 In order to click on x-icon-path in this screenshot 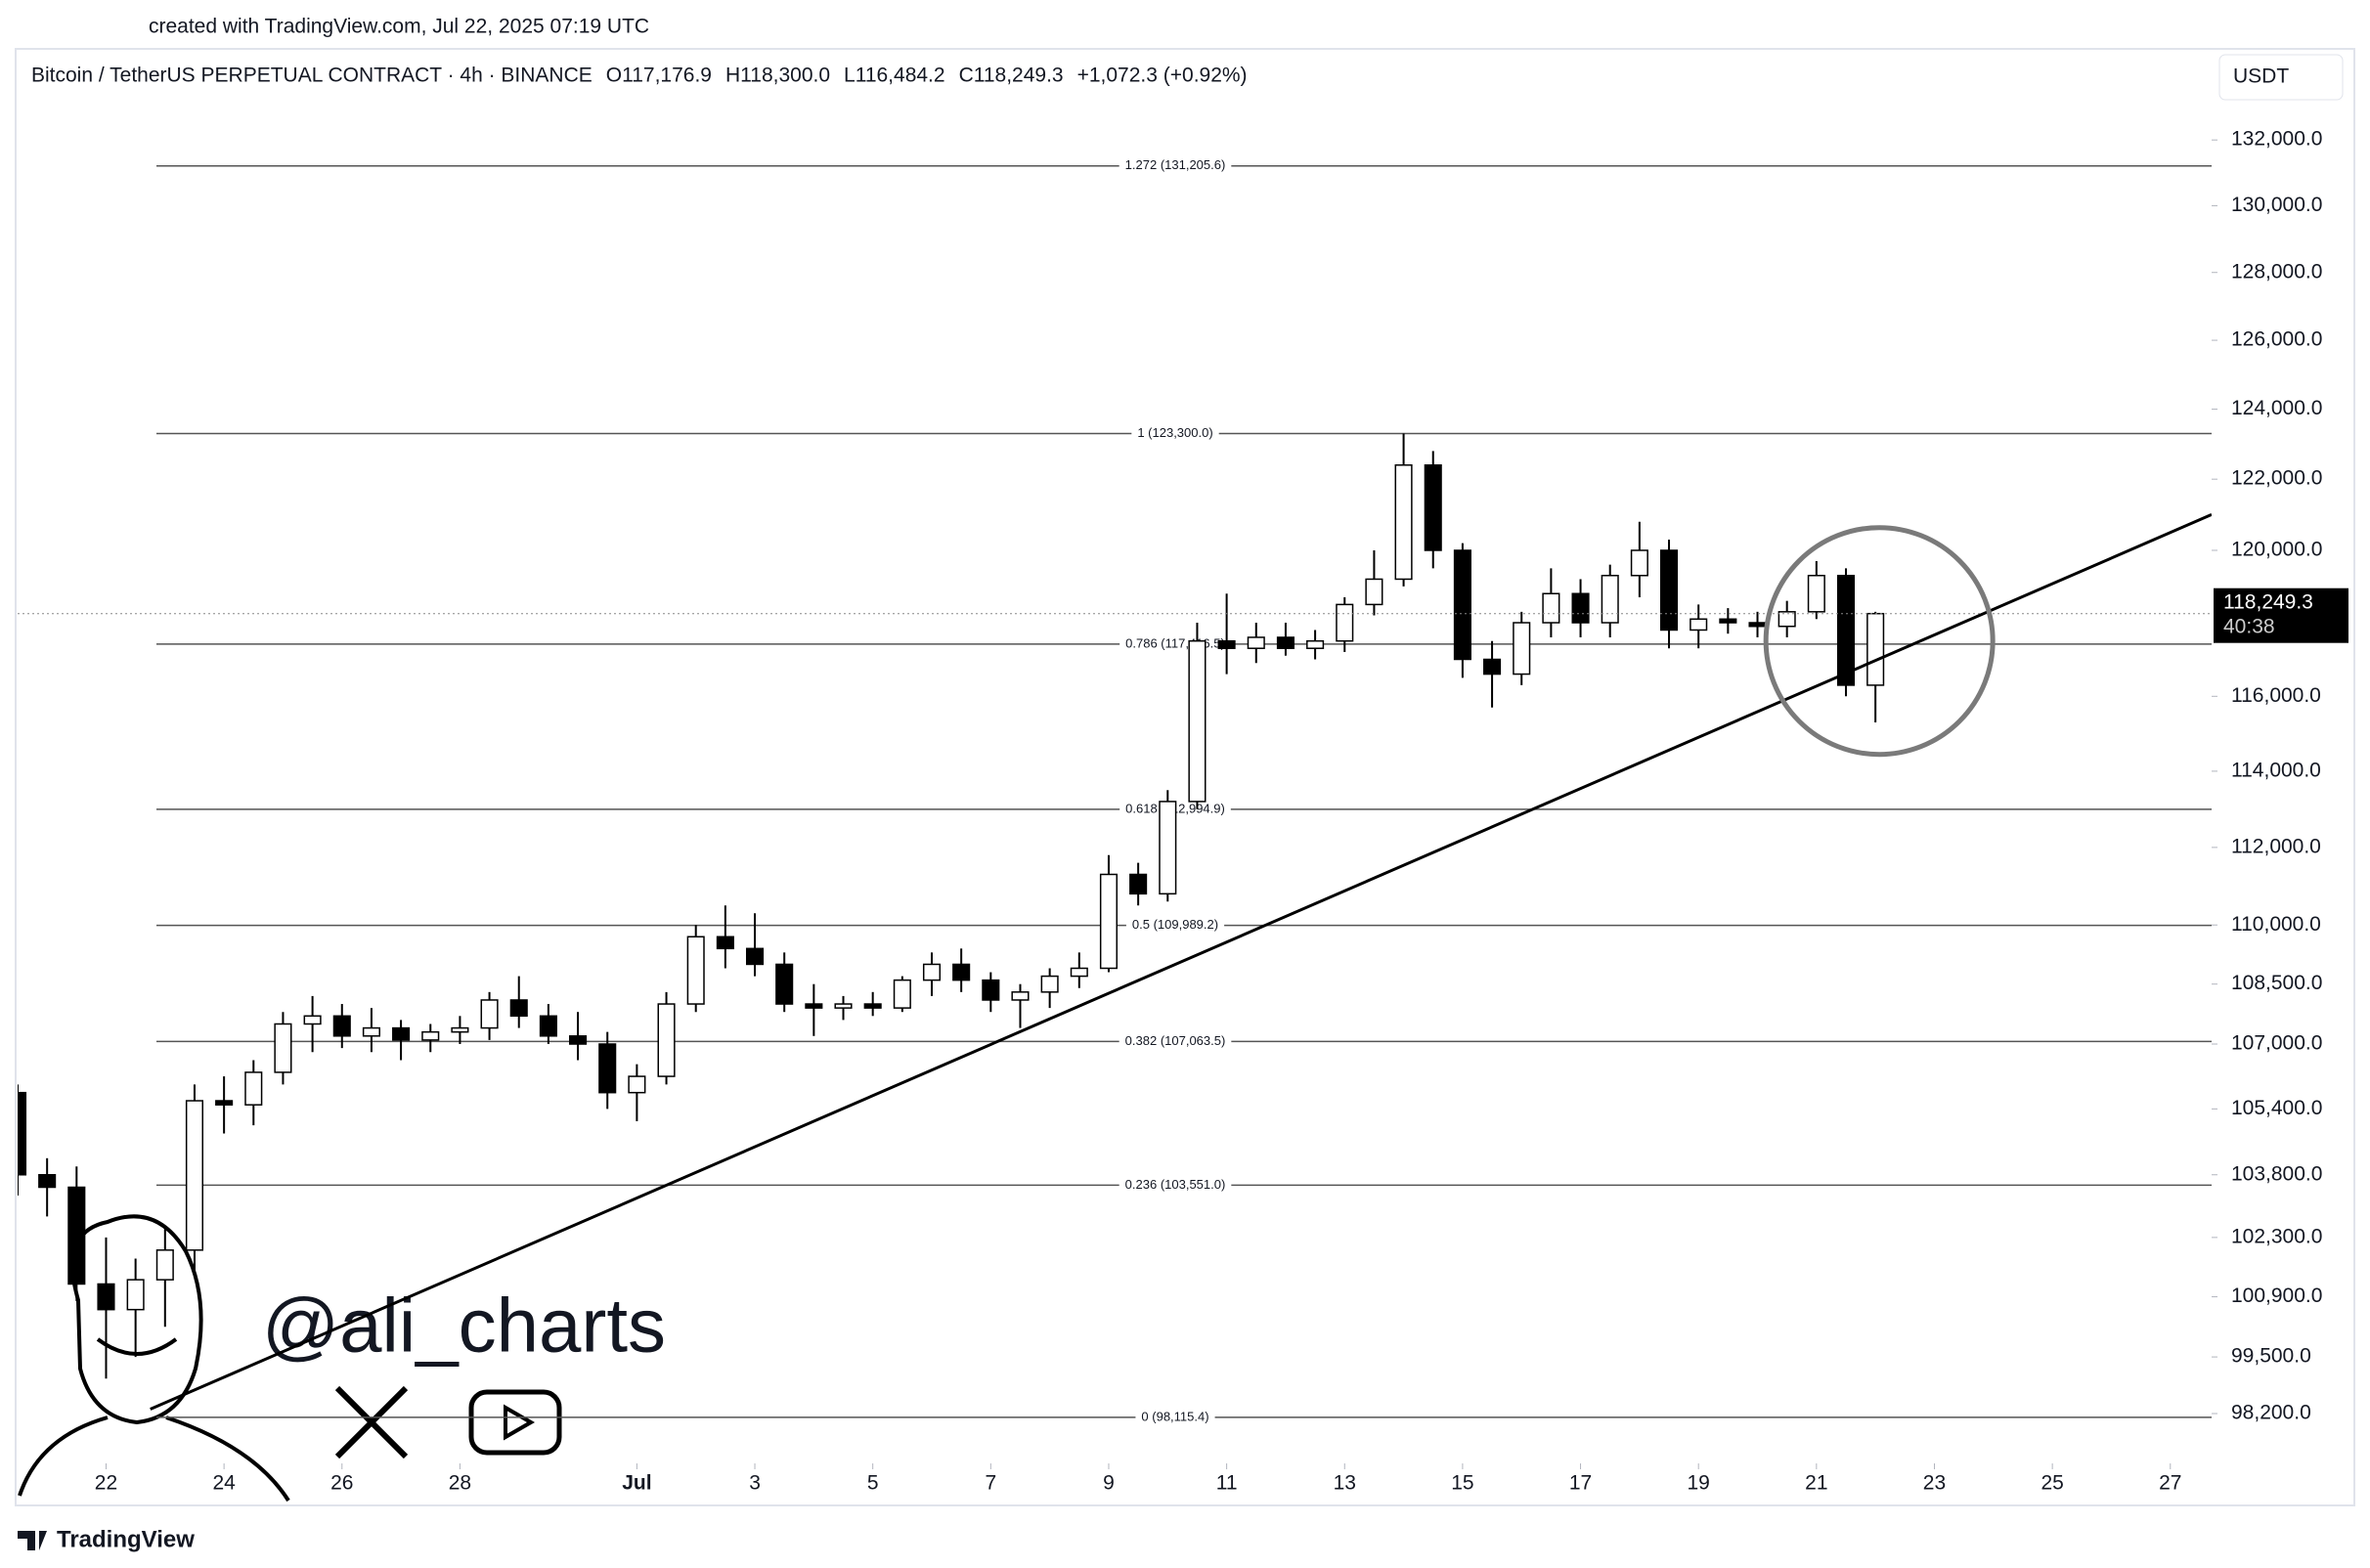, I will do `click(371, 1422)`.